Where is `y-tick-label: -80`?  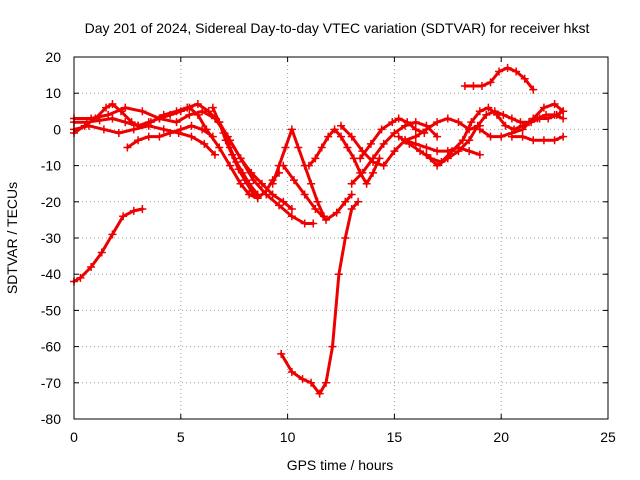
y-tick-label: -80 is located at coordinates (51, 419).